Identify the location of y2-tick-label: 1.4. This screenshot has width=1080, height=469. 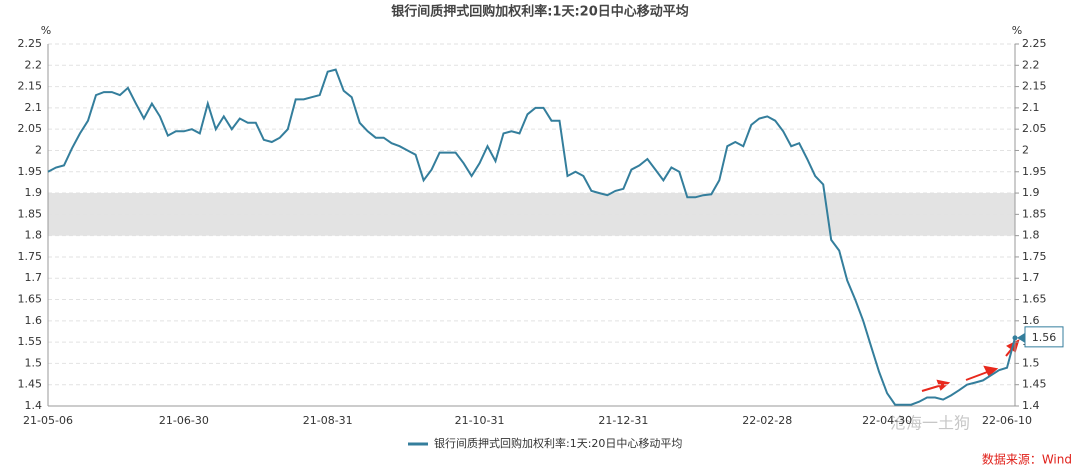
(1031, 405).